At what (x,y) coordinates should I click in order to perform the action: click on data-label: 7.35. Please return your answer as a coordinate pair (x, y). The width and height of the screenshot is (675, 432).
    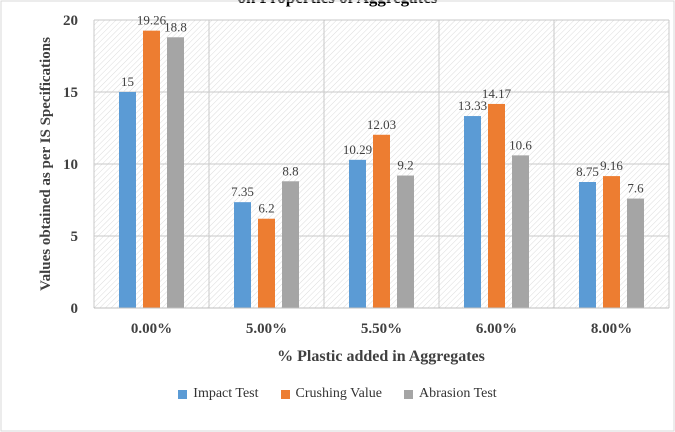
    Looking at the image, I should click on (242, 191).